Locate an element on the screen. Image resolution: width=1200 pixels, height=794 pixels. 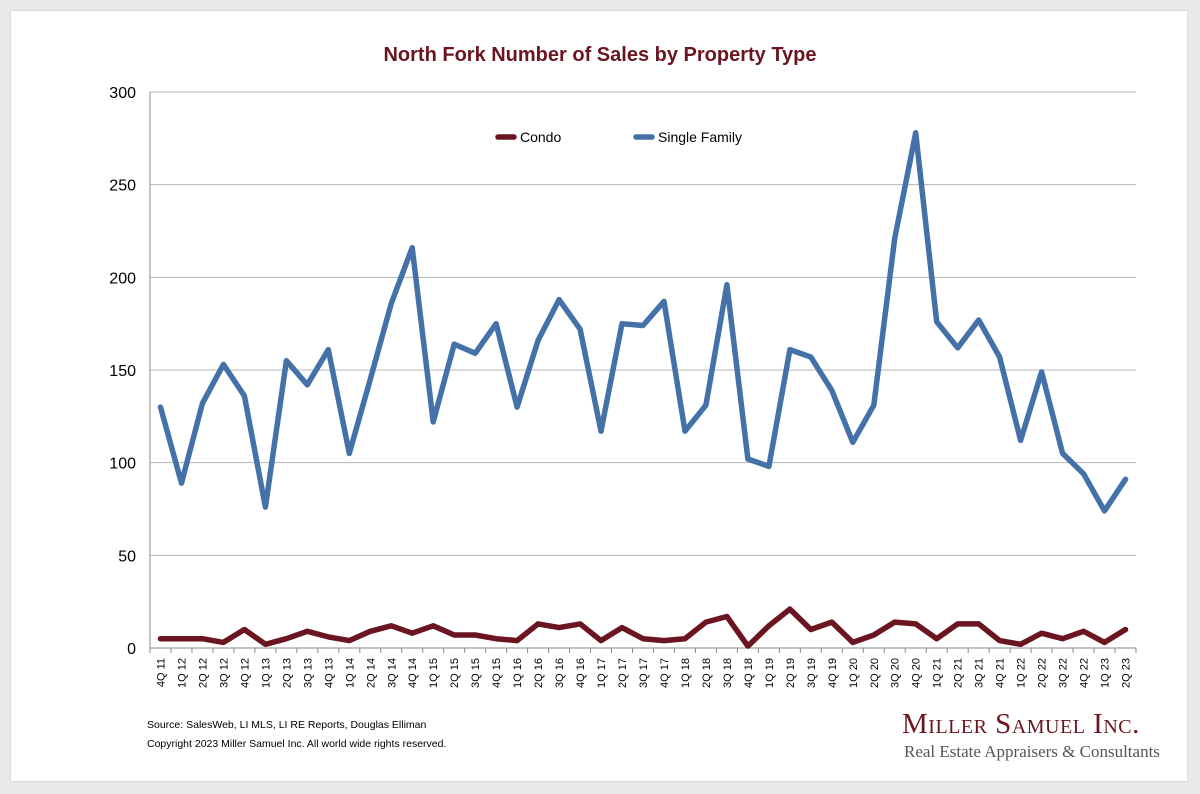
x-tick-label: 4Q 15 is located at coordinates (497, 673).